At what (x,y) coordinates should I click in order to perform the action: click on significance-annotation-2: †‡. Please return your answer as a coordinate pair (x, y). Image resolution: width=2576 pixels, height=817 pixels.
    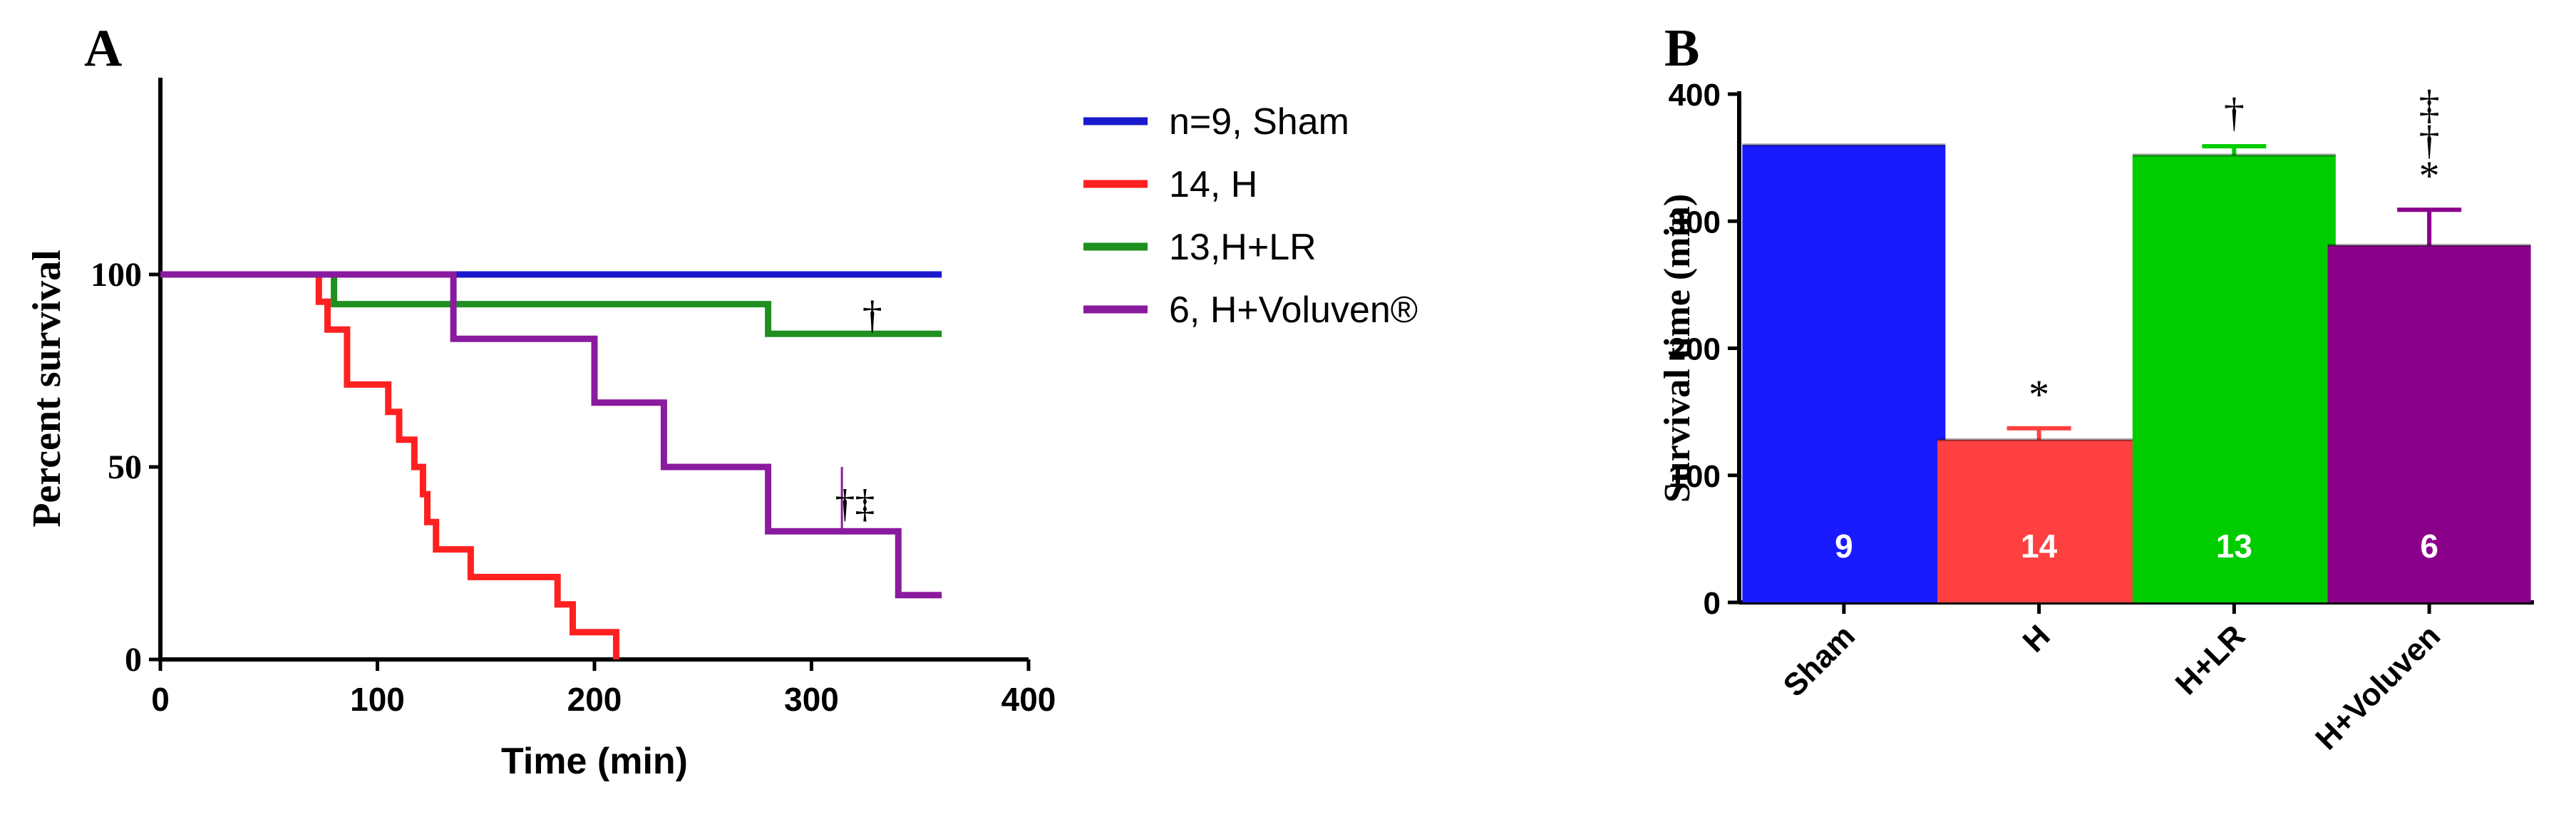
    Looking at the image, I should click on (855, 504).